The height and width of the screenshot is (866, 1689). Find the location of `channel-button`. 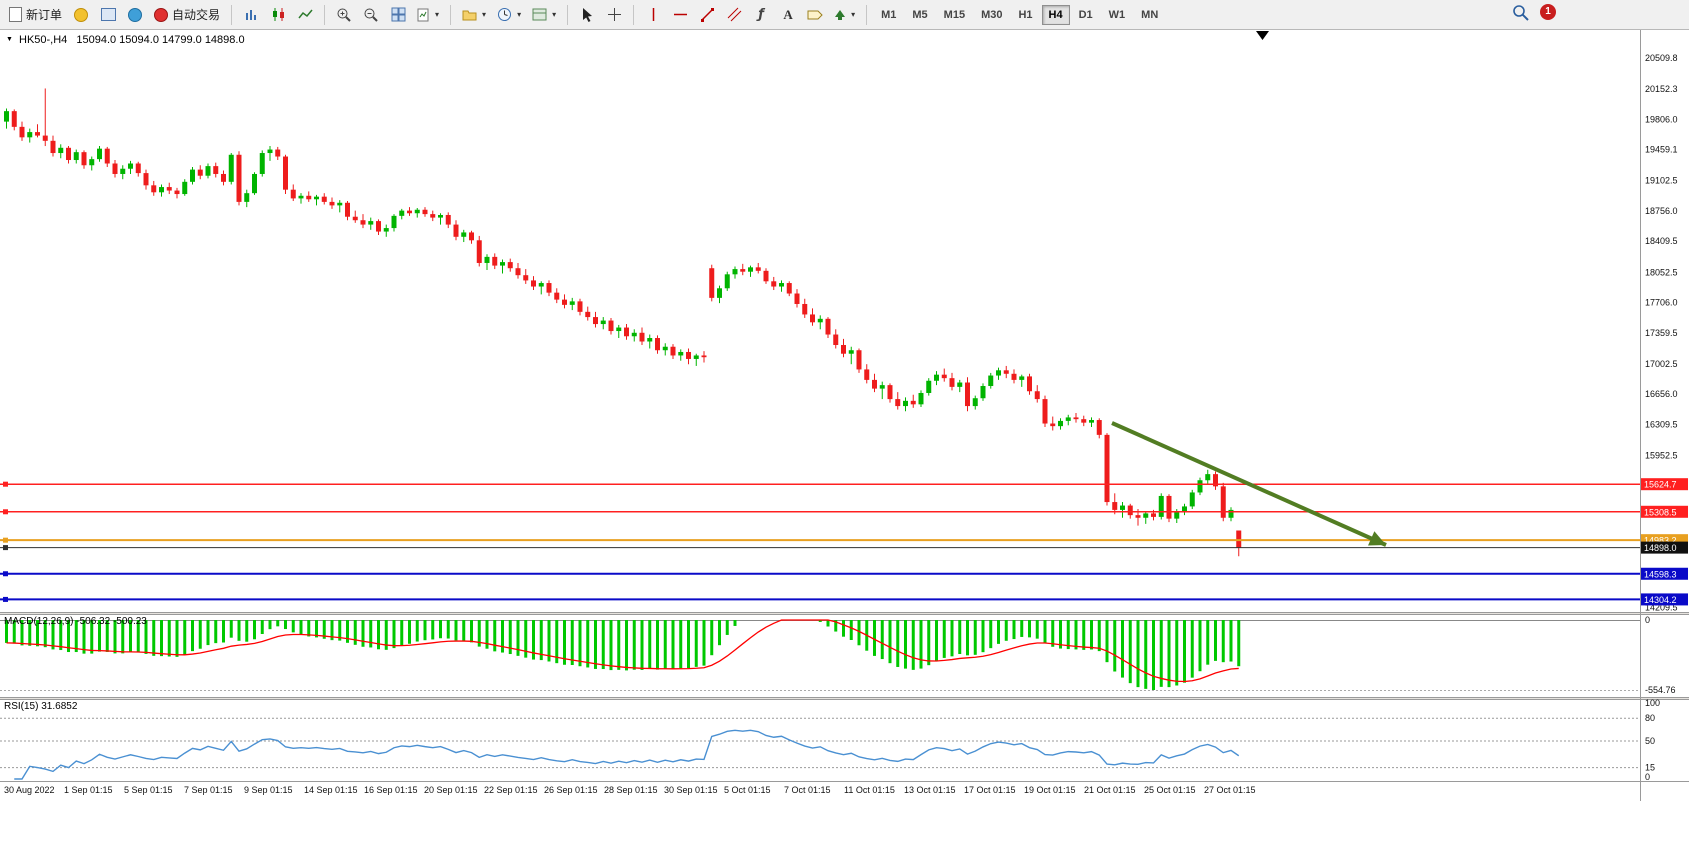

channel-button is located at coordinates (734, 15).